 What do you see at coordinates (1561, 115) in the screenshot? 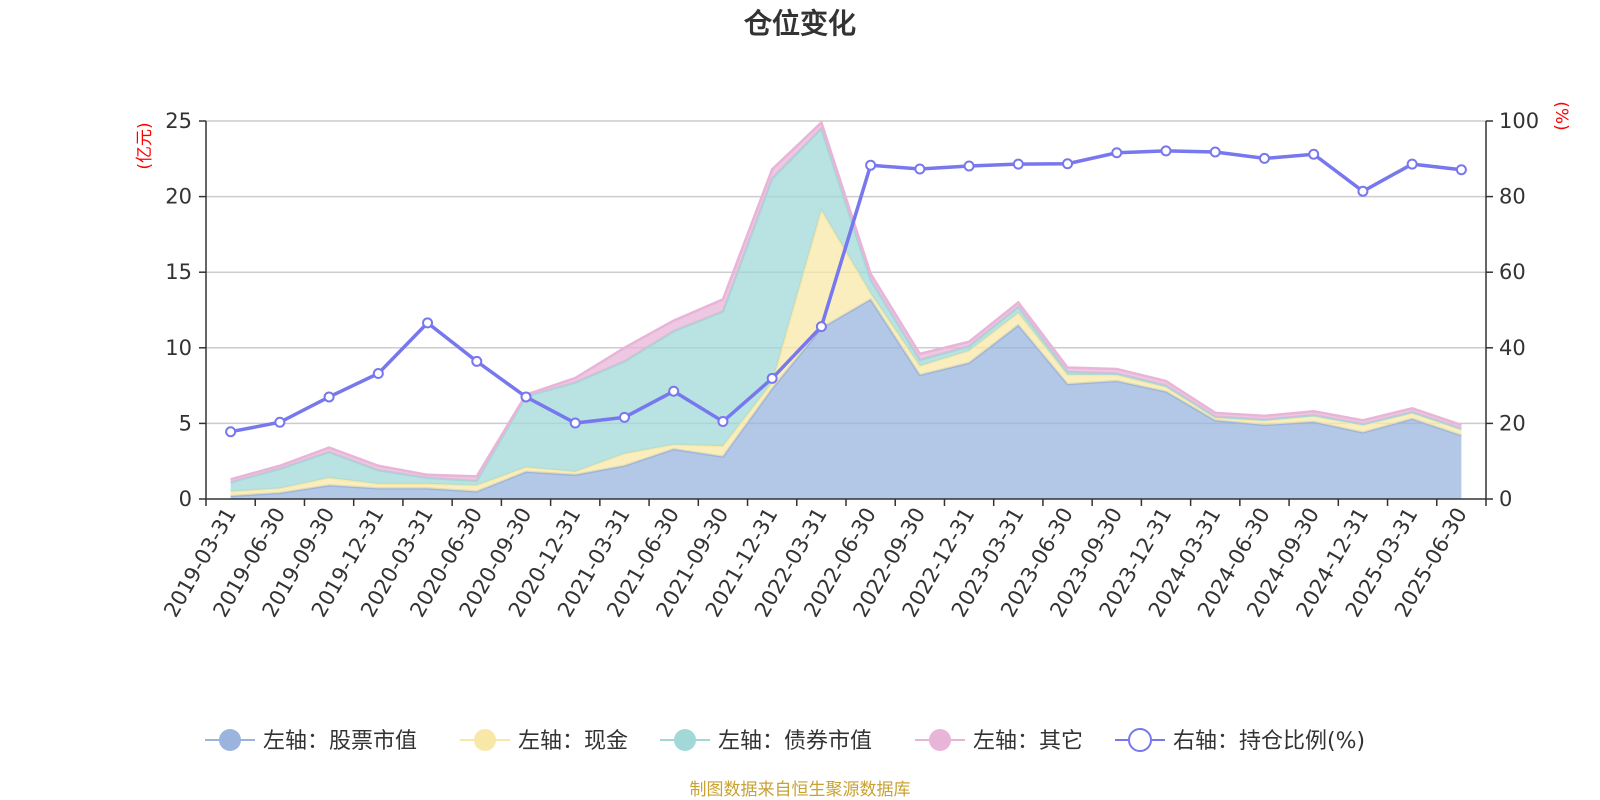
I see `right-axis-unit: (%)` at bounding box center [1561, 115].